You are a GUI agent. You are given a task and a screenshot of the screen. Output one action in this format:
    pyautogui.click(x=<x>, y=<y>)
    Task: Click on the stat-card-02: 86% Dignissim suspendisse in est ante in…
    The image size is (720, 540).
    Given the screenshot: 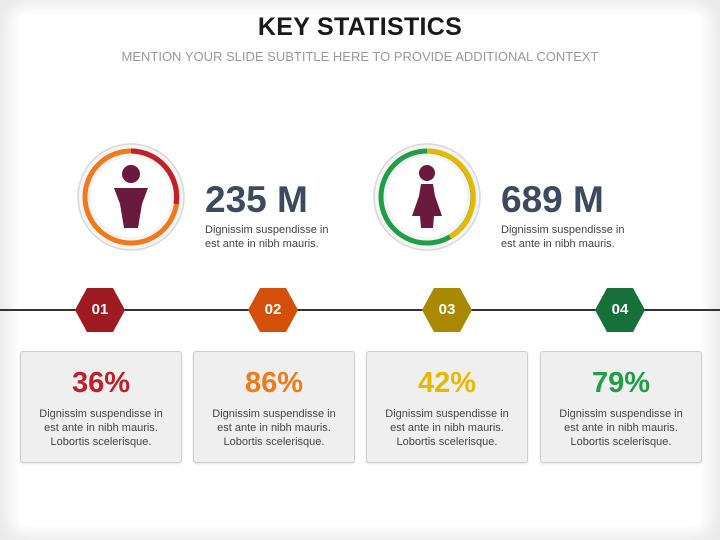 What is the action you would take?
    pyautogui.click(x=274, y=407)
    